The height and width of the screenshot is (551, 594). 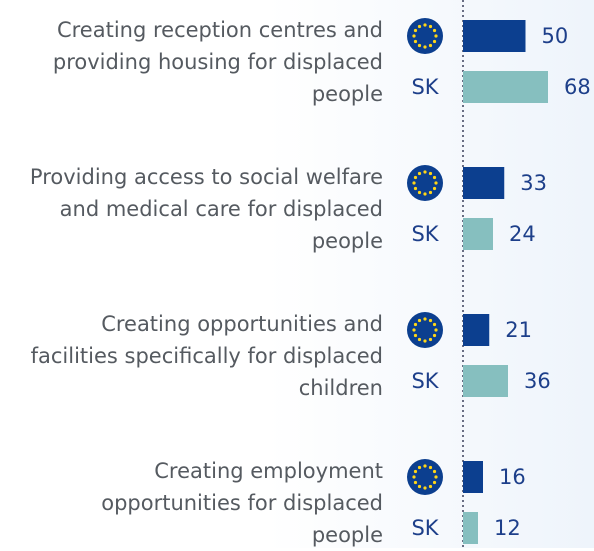 What do you see at coordinates (522, 234) in the screenshot?
I see `value-label: 24` at bounding box center [522, 234].